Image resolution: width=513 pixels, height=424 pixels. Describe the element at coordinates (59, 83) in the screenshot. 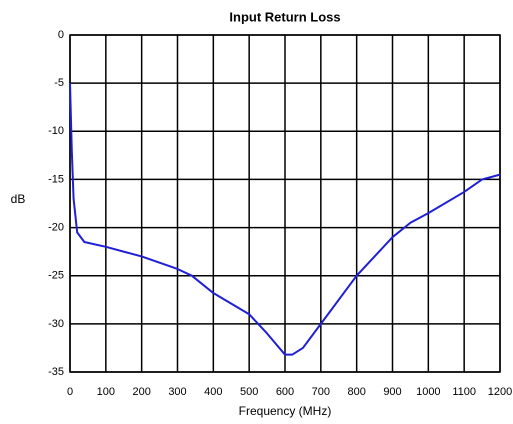

I see `y-tick-label: -5` at that location.